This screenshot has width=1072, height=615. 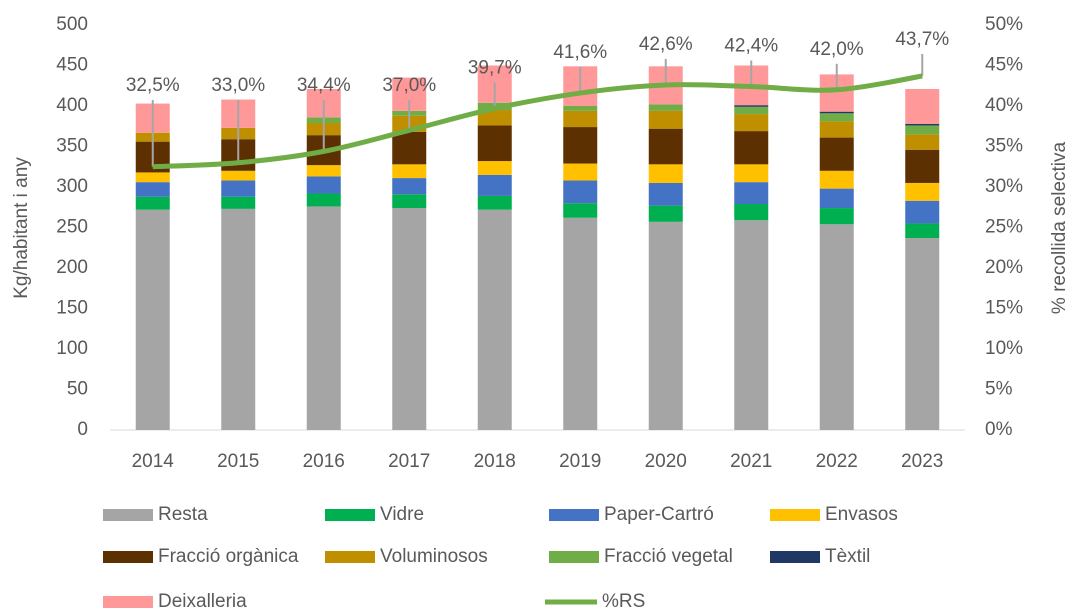 I want to click on line, so click(x=537, y=121).